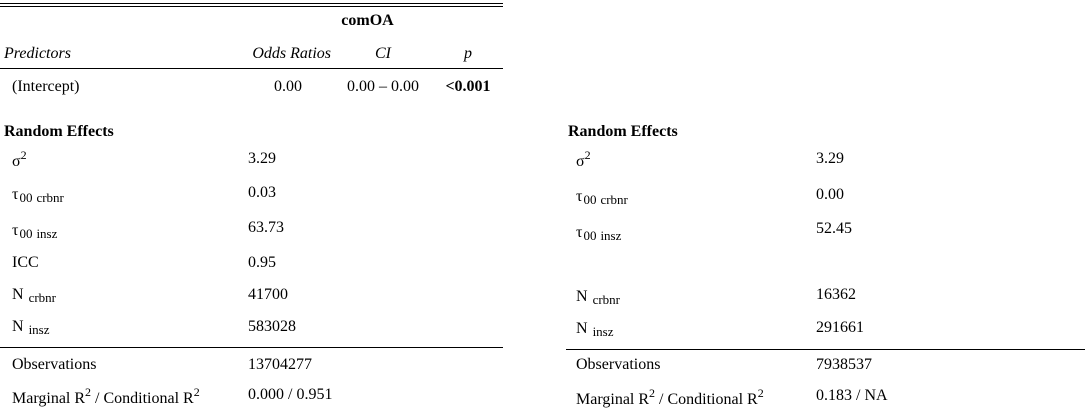 The height and width of the screenshot is (411, 1087). I want to click on observations-value: 7938537, so click(844, 364).